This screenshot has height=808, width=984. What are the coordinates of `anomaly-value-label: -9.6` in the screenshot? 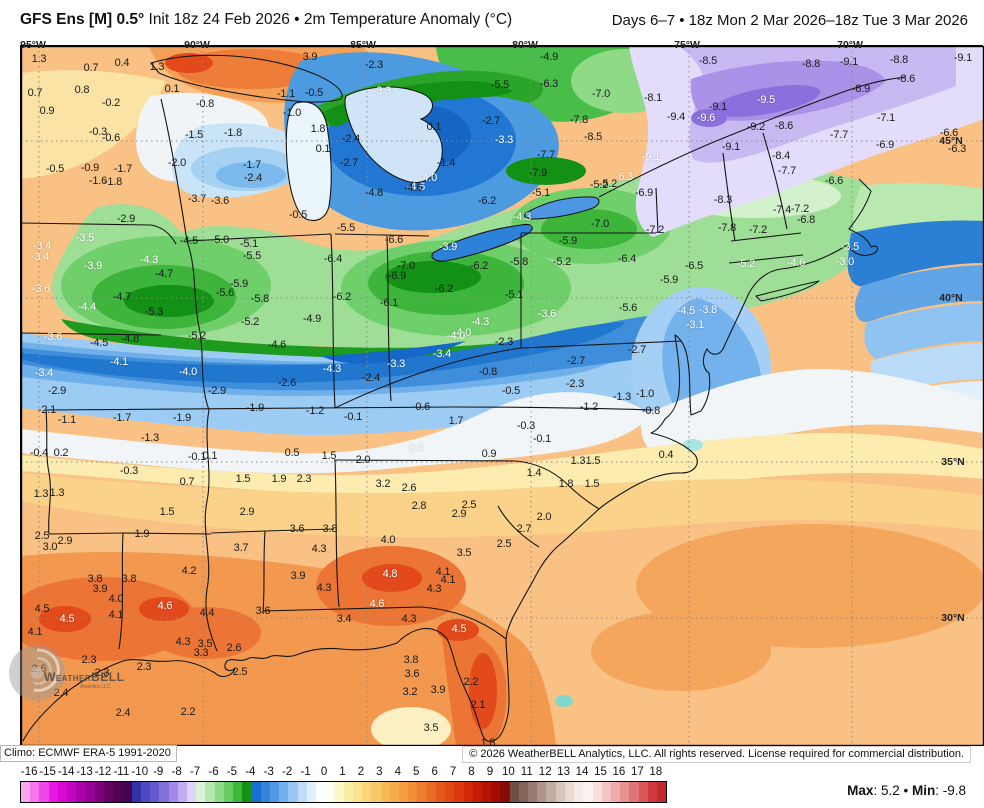 It's located at (706, 118).